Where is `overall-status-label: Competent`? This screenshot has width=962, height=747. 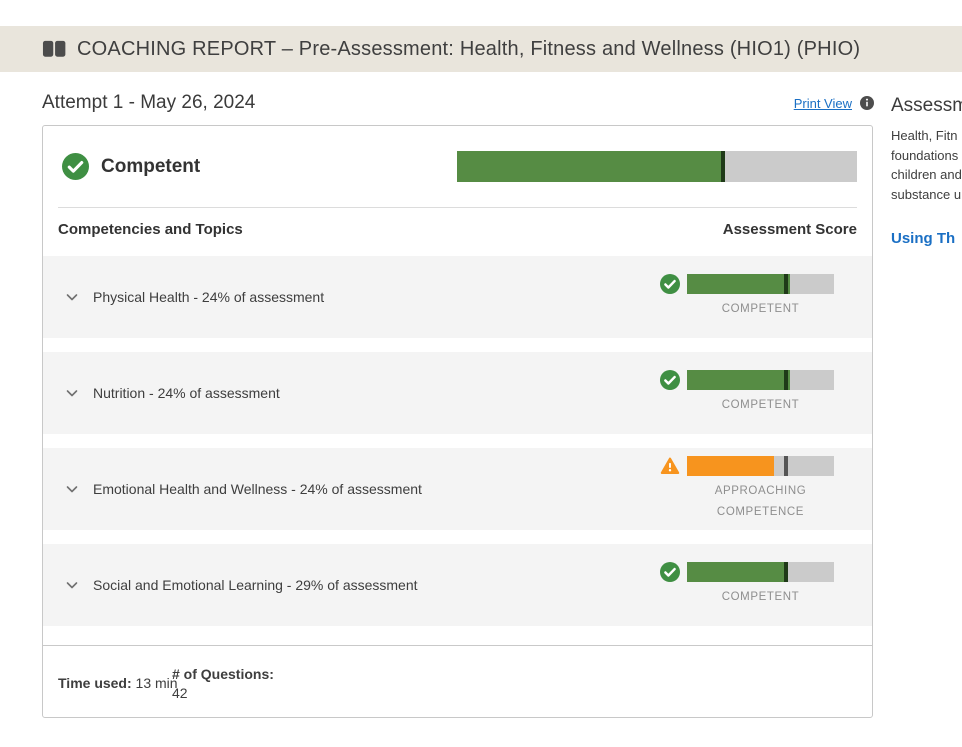
overall-status-label: Competent is located at coordinates (151, 166).